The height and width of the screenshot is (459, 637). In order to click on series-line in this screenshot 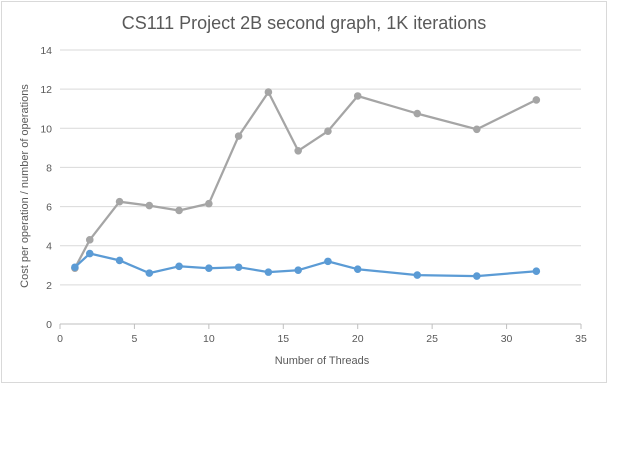, I will do `click(305, 265)`.